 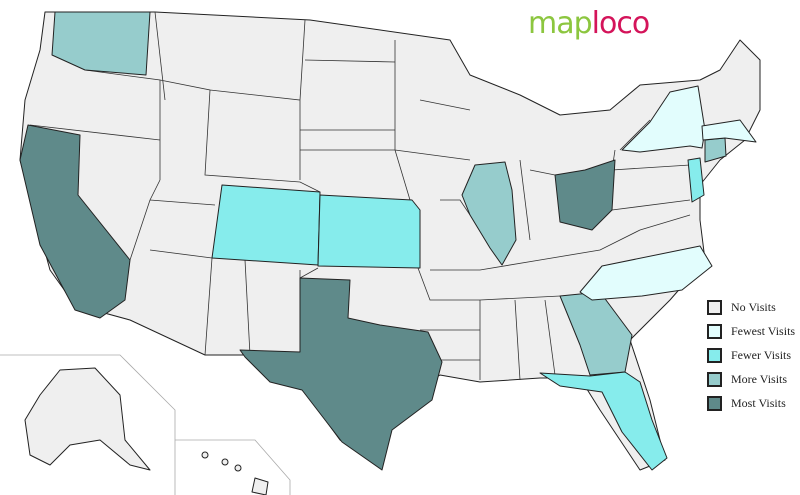 I want to click on state-kansas, so click(x=369, y=231).